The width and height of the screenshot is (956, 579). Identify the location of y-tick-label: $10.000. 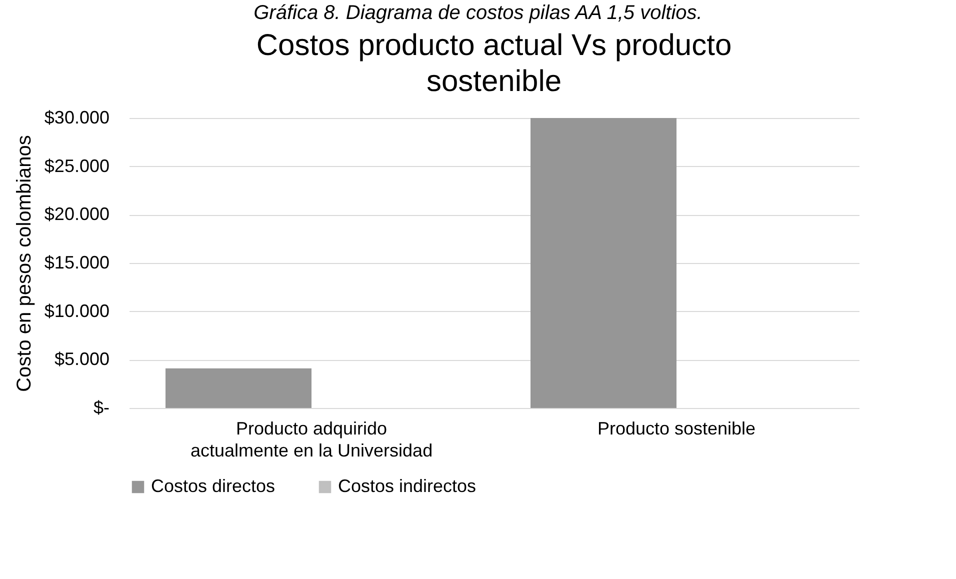
(77, 310).